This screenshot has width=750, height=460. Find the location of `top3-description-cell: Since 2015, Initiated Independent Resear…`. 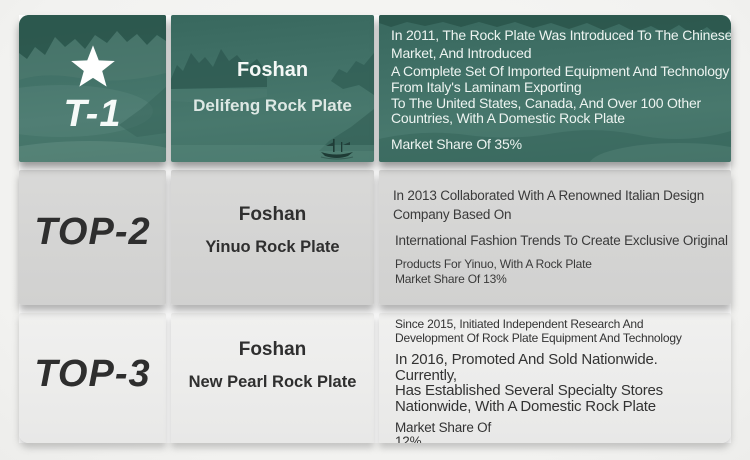

top3-description-cell: Since 2015, Initiated Independent Resear… is located at coordinates (555, 378).